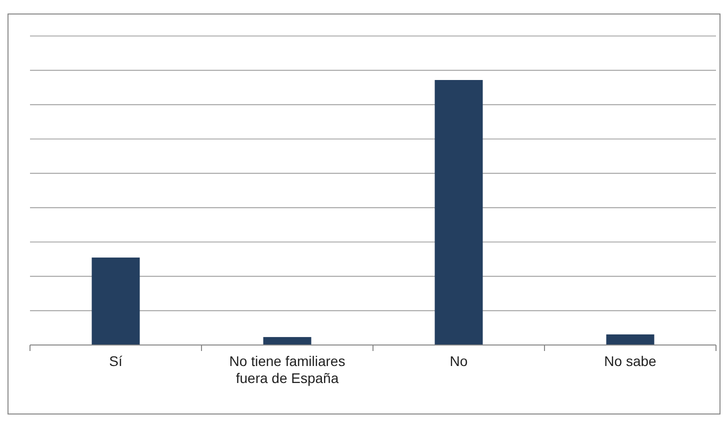  Describe the element at coordinates (115, 361) in the screenshot. I see `x-tick-label: Sí` at that location.